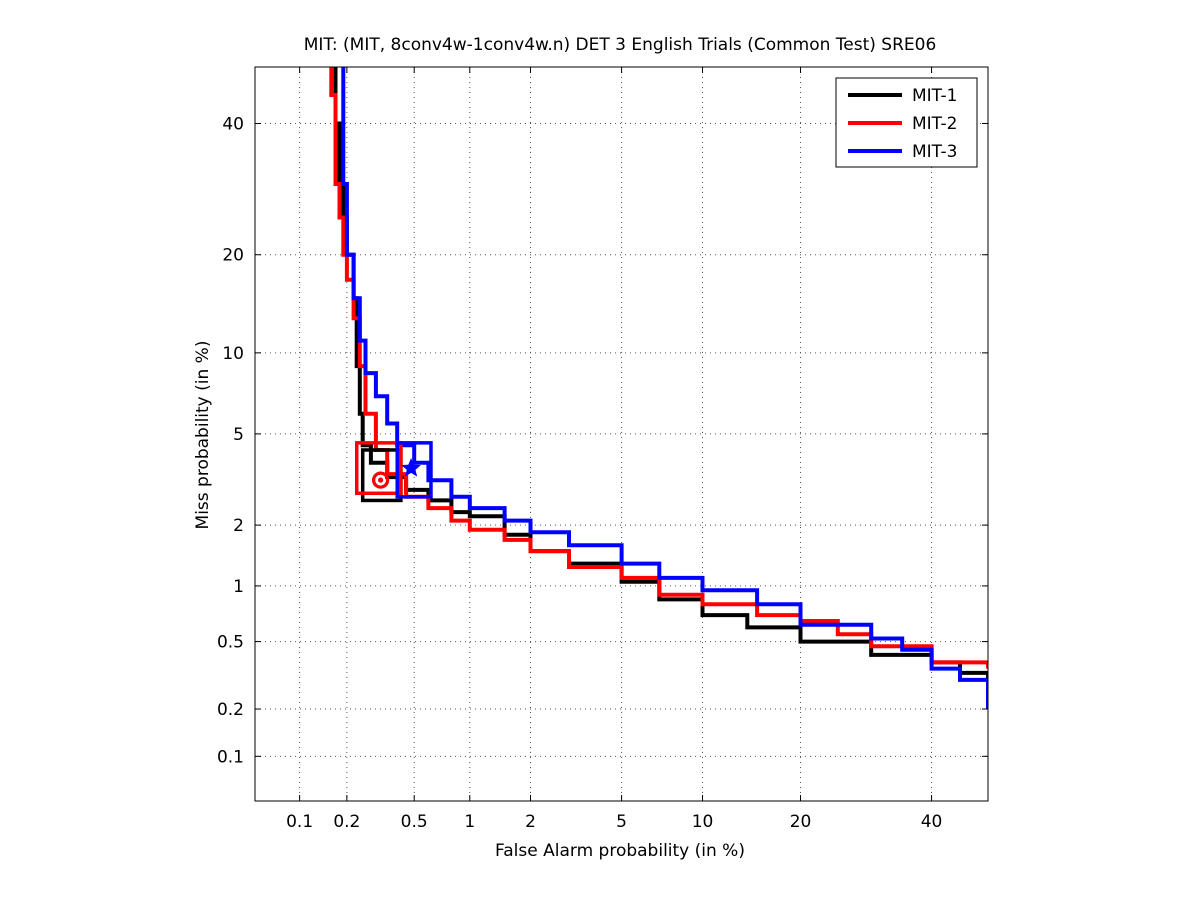 This screenshot has width=1201, height=900. Describe the element at coordinates (230, 757) in the screenshot. I see `y-tick-label: 0.1` at that location.